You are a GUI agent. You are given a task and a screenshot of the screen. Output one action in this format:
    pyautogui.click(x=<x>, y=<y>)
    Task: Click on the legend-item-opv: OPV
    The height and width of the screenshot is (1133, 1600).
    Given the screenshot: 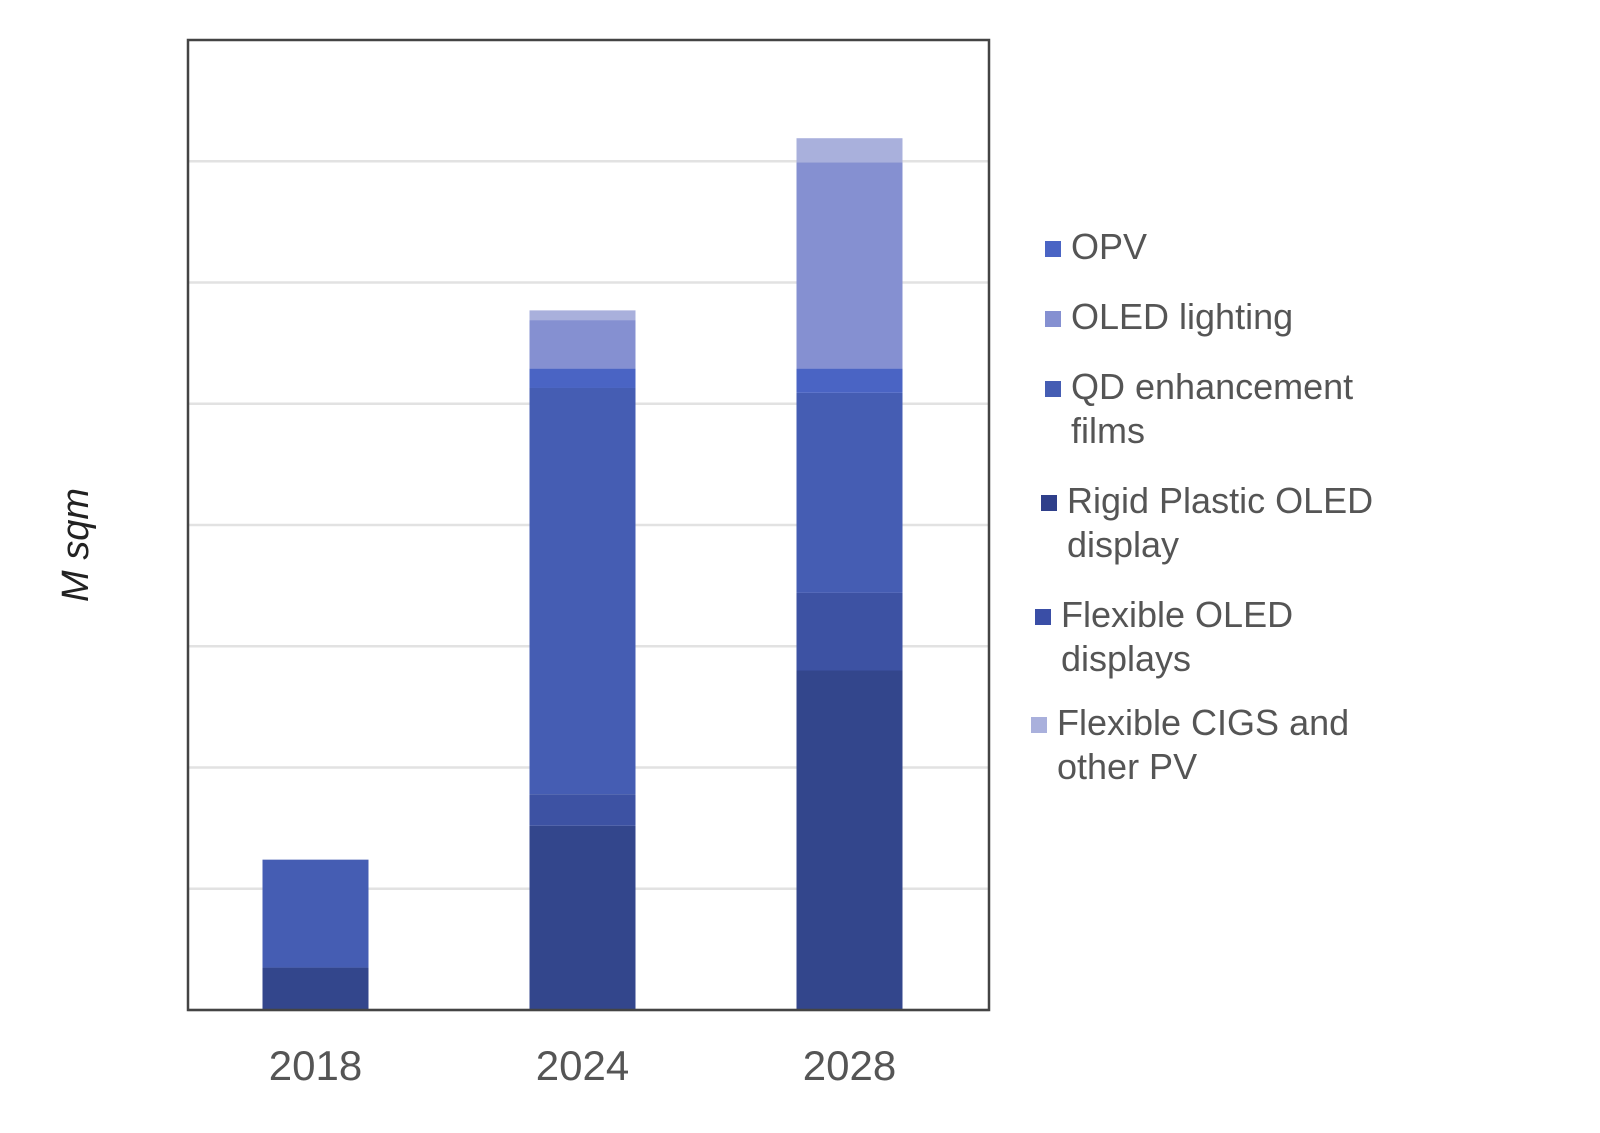 What is the action you would take?
    pyautogui.click(x=1255, y=247)
    